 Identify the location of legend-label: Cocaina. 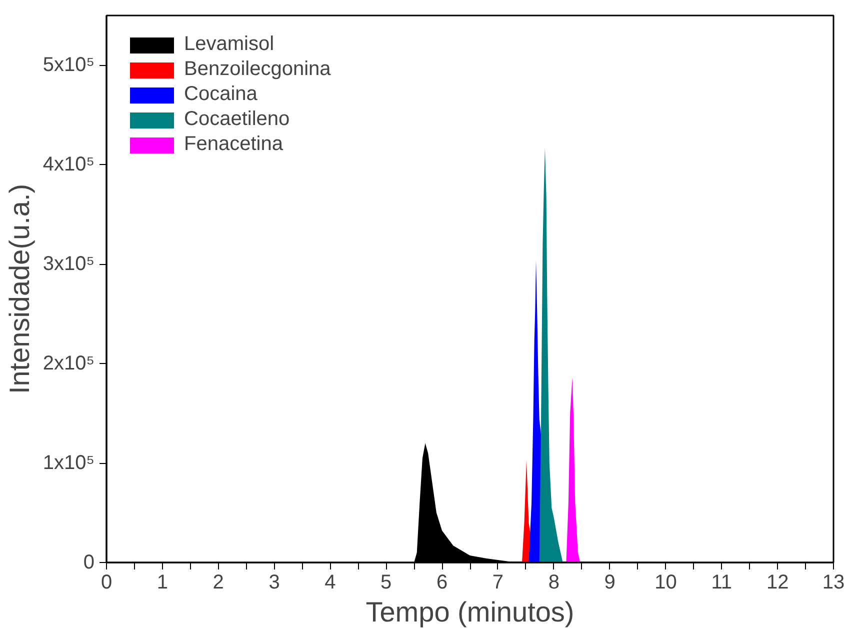
(221, 94).